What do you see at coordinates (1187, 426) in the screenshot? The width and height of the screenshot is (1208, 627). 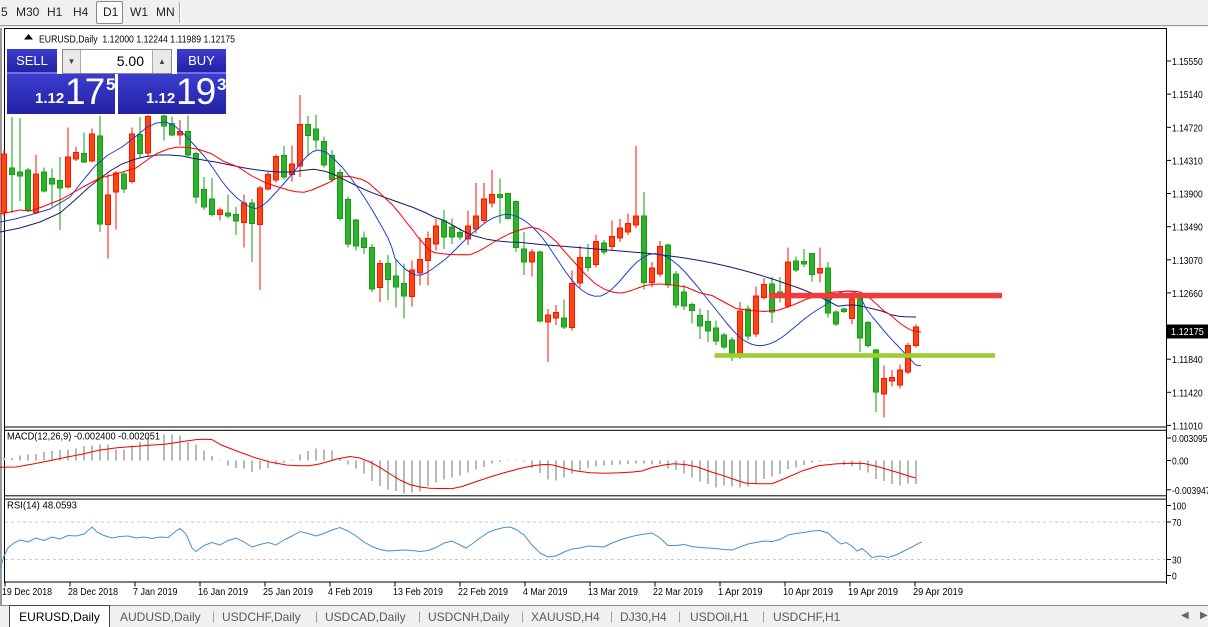 I see `svg-text: 1.11010` at bounding box center [1187, 426].